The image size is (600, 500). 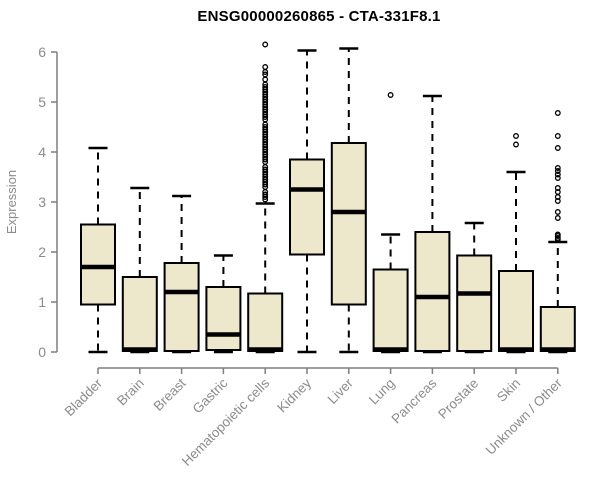 I want to click on y-tick-label: 1, so click(x=42, y=302).